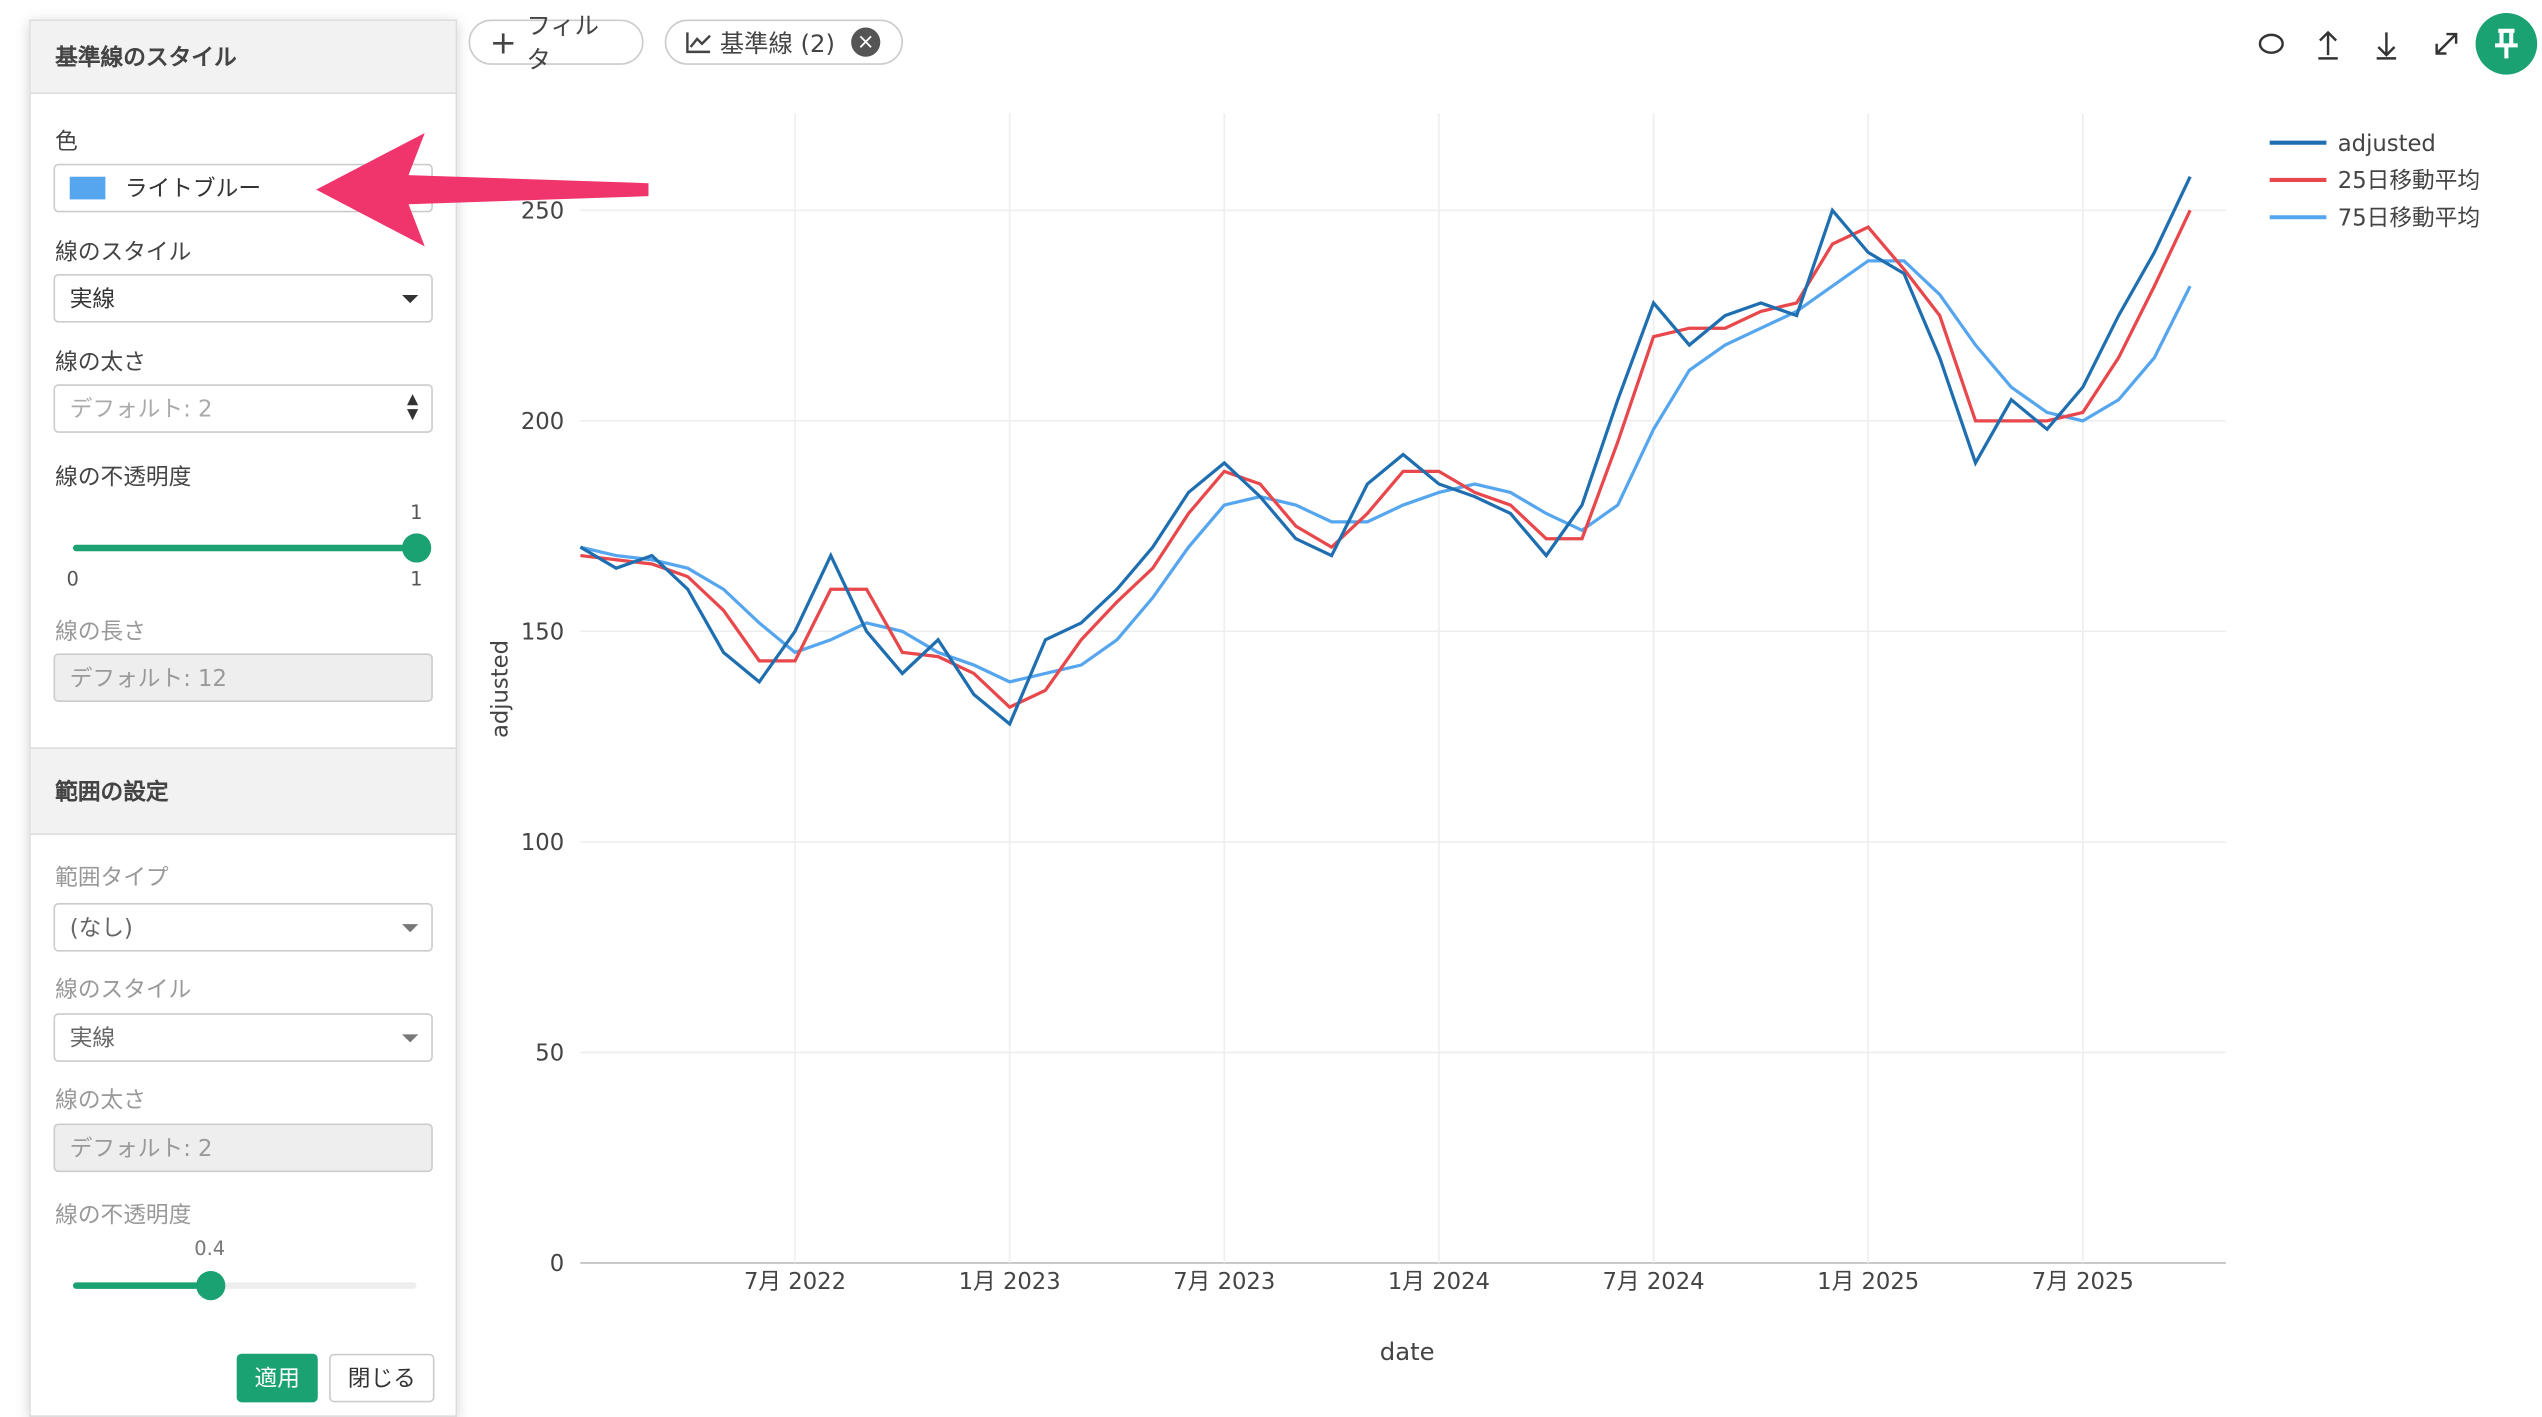 The height and width of the screenshot is (1417, 2542). What do you see at coordinates (2446, 43) in the screenshot?
I see `expand-icon` at bounding box center [2446, 43].